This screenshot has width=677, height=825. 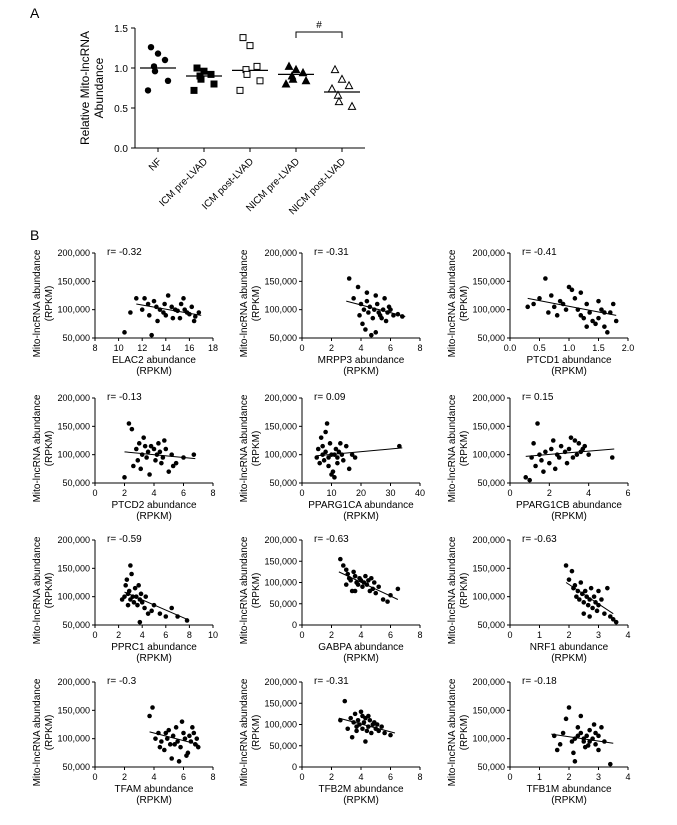 What do you see at coordinates (568, 360) in the screenshot?
I see `x-axis-title-line1: PTCD1 abundance` at bounding box center [568, 360].